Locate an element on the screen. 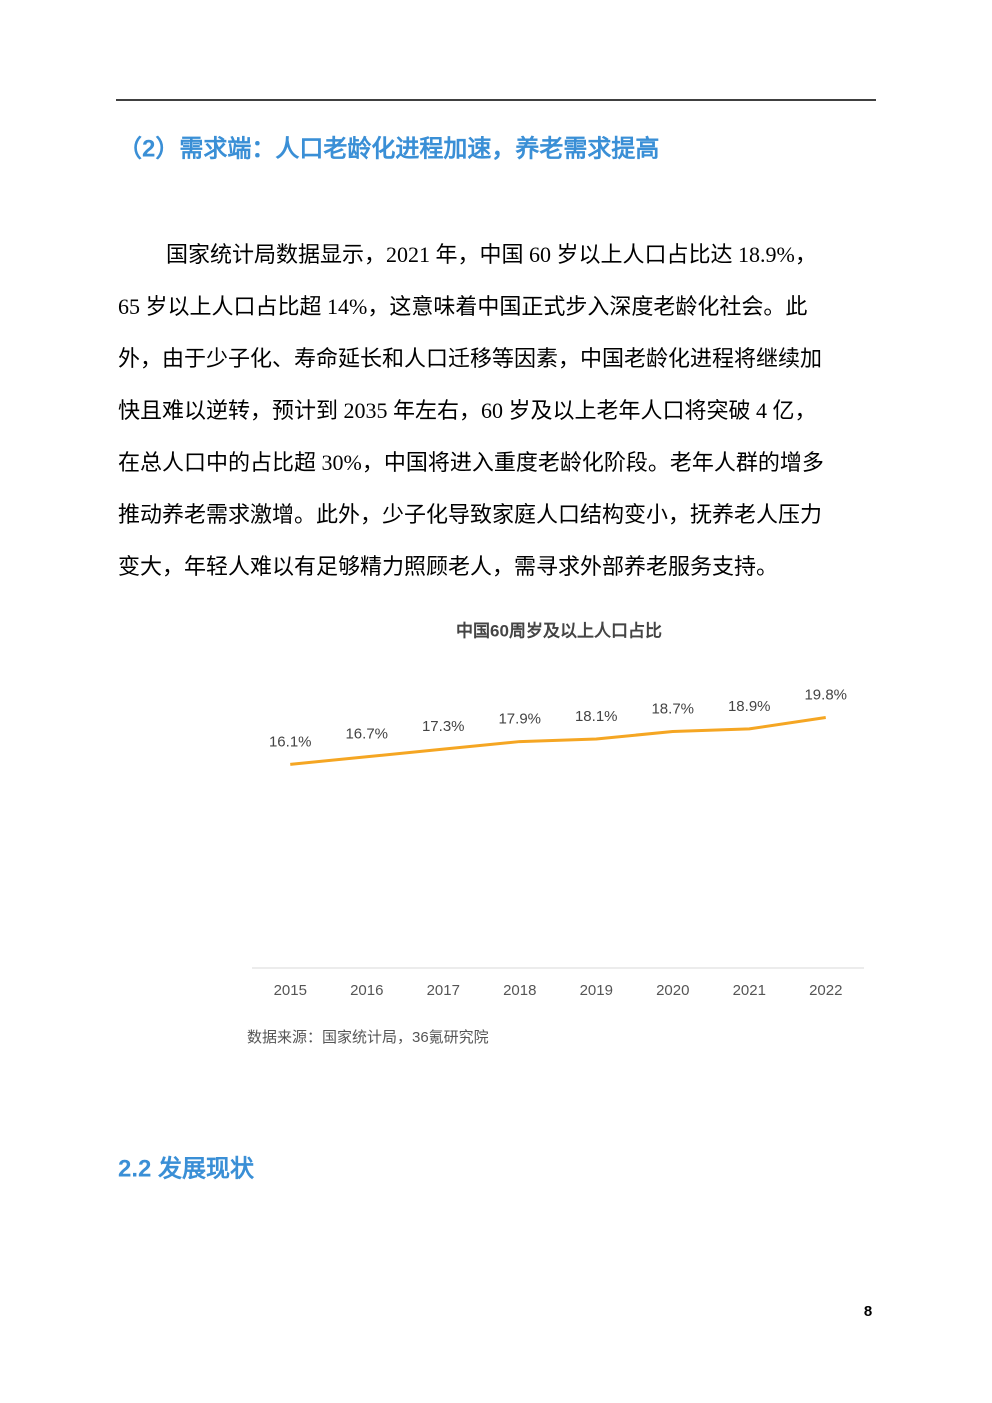 Image resolution: width=992 pixels, height=1403 pixels. paragraph-line: 外，由于少子化、寿命延长和人口迁移等因素，中国老龄化进程将继续加 is located at coordinates (470, 358).